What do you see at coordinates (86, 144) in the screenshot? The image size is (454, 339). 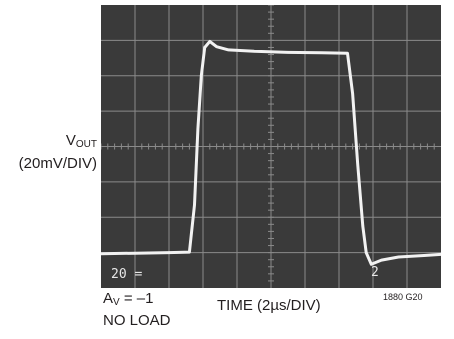 I see `y-axis-label-subscript: OUT` at bounding box center [86, 144].